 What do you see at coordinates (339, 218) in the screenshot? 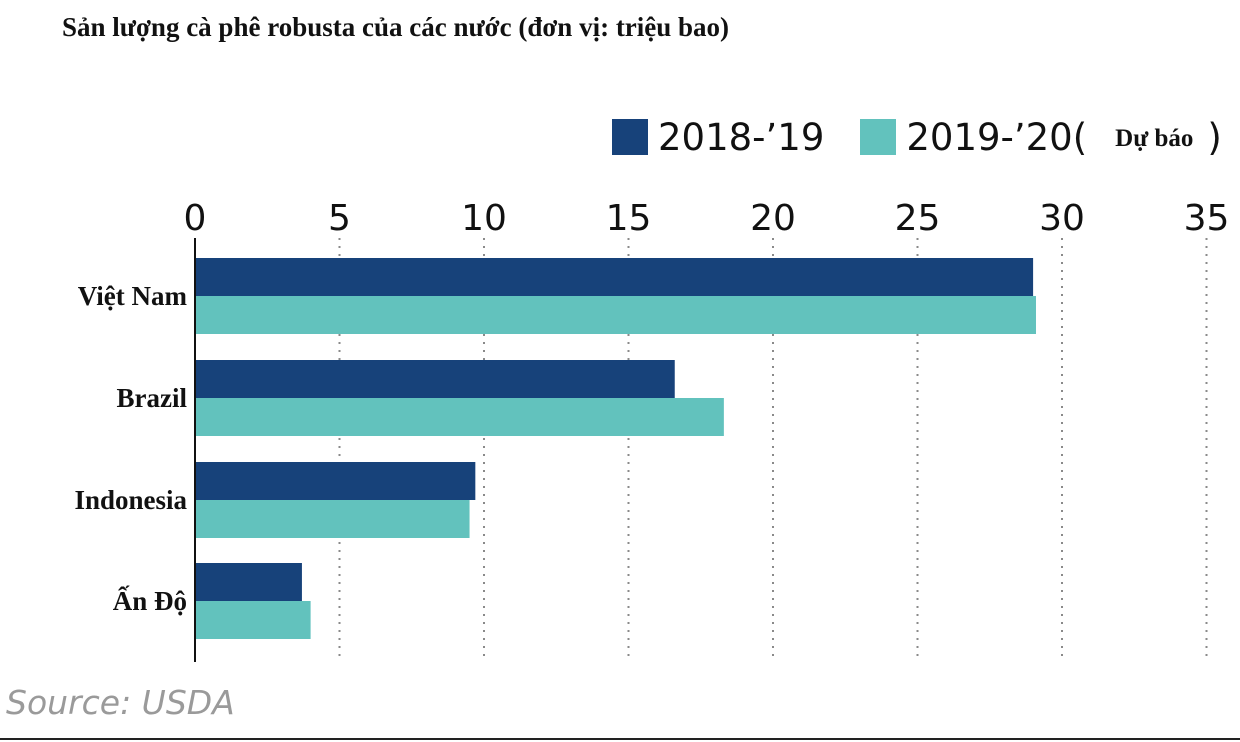
I see `x-tick-label-5: 5` at bounding box center [339, 218].